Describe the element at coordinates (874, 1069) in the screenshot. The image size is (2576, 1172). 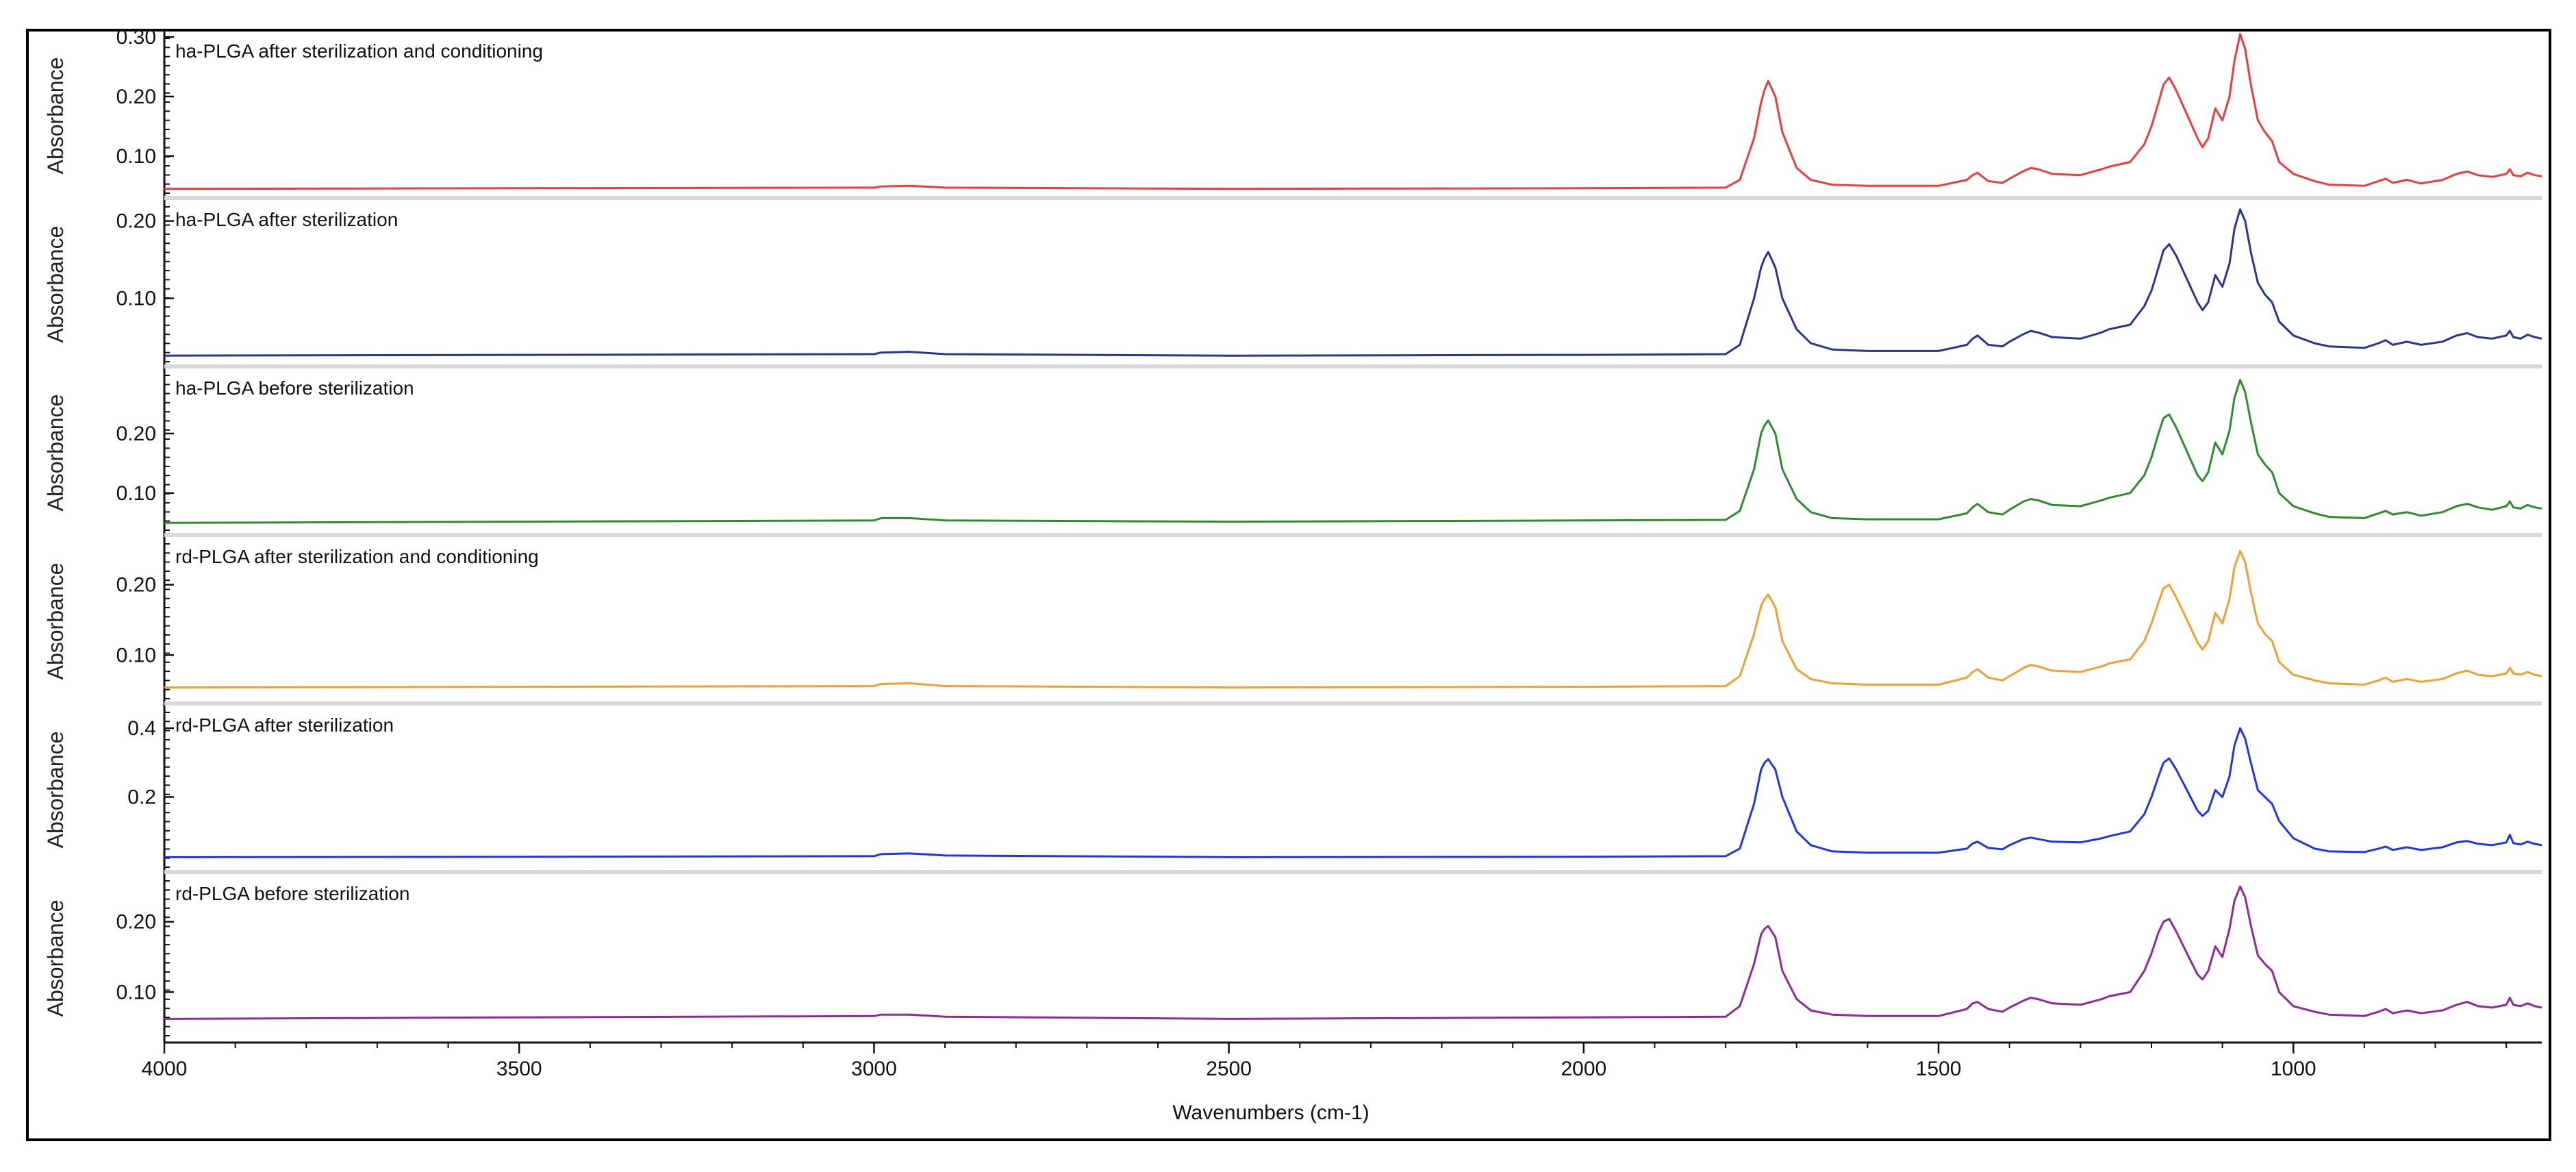
I see `x-tick-label: 3000` at that location.